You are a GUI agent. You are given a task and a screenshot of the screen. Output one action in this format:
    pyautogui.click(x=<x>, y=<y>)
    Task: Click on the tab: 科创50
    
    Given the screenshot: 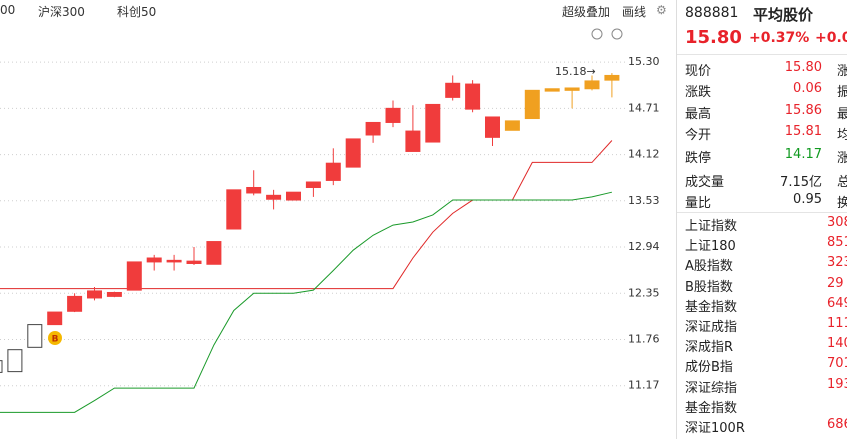 What is the action you would take?
    pyautogui.click(x=137, y=12)
    